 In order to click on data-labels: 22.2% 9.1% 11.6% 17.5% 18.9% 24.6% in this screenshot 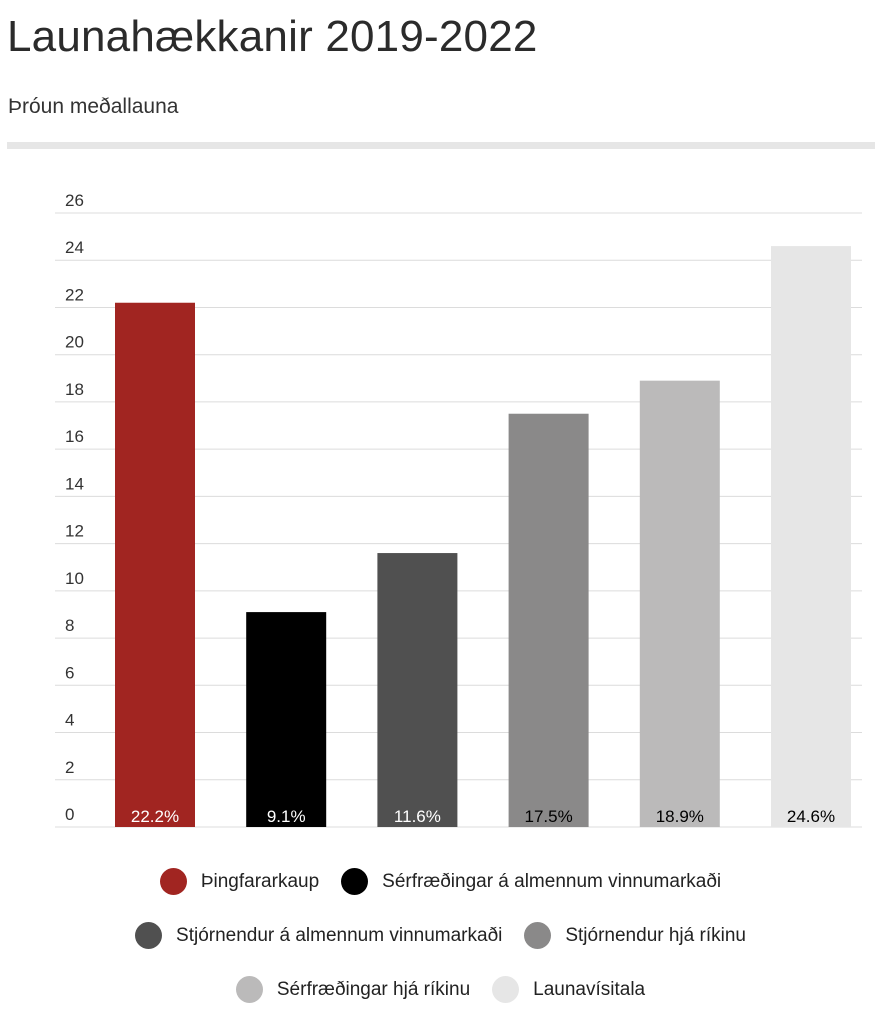, I will do `click(483, 816)`.